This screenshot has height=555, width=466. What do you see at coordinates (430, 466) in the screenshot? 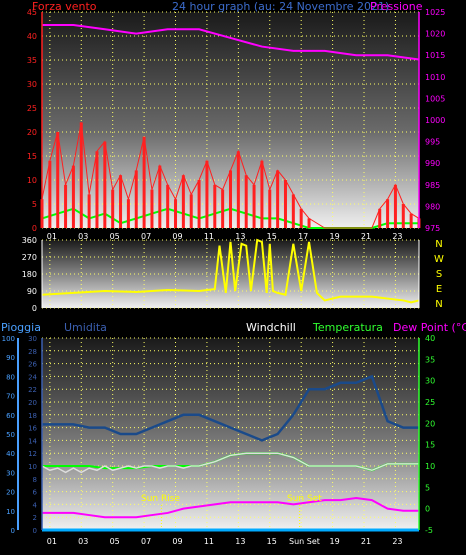
I see `temp-tick-10: 10` at bounding box center [430, 466].